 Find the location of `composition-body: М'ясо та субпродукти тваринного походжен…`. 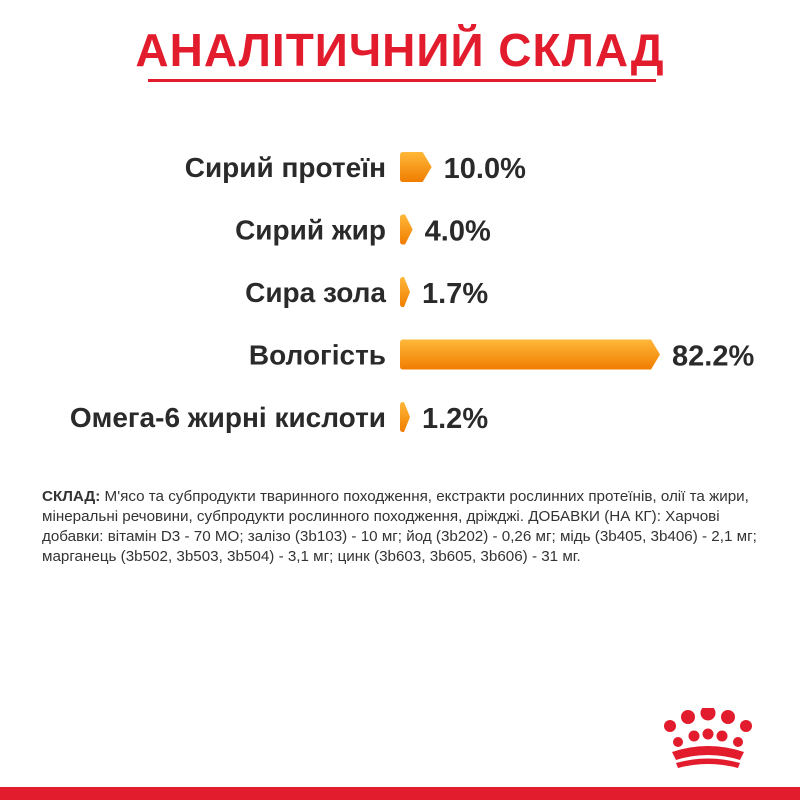

composition-body: М'ясо та субпродукти тваринного походжен… is located at coordinates (399, 526).